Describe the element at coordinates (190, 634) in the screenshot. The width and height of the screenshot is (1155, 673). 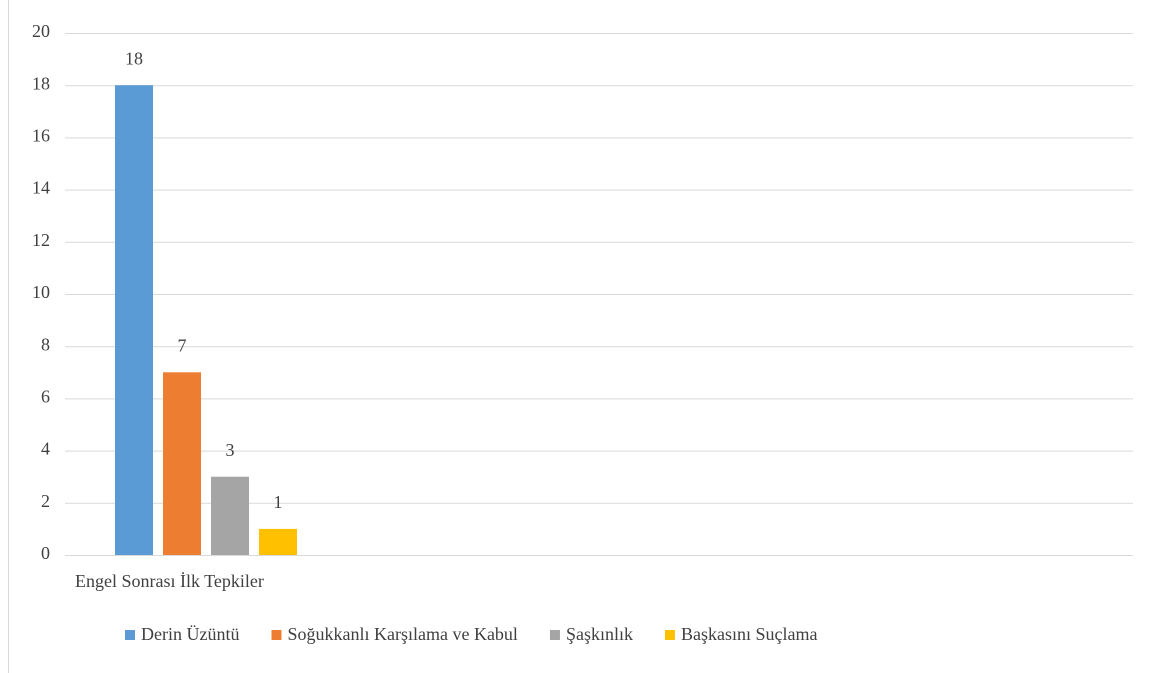
I see `legend-label: Derin Üzüntü` at that location.